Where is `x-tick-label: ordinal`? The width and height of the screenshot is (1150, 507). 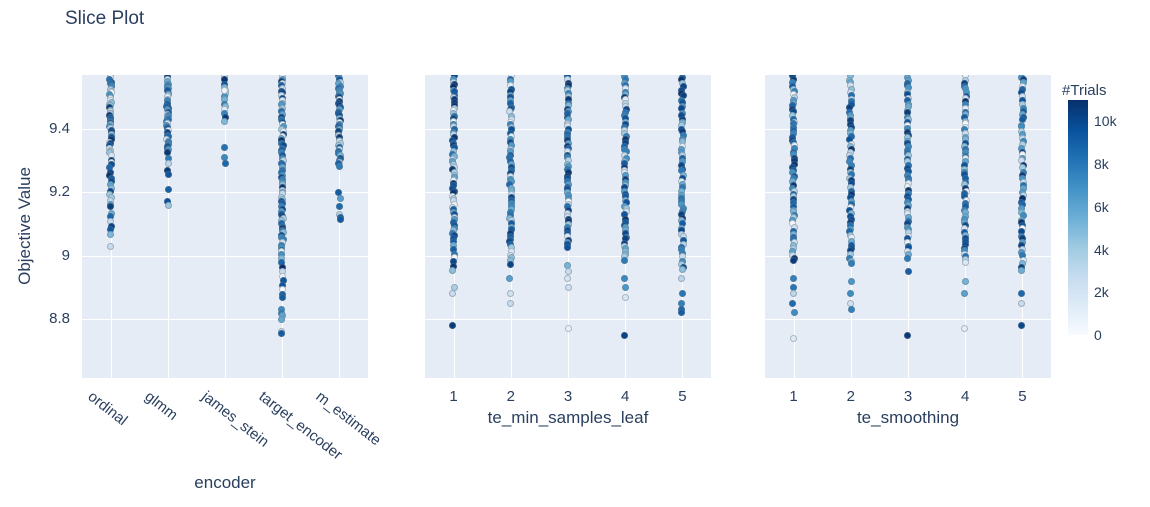
x-tick-label: ordinal is located at coordinates (107, 409).